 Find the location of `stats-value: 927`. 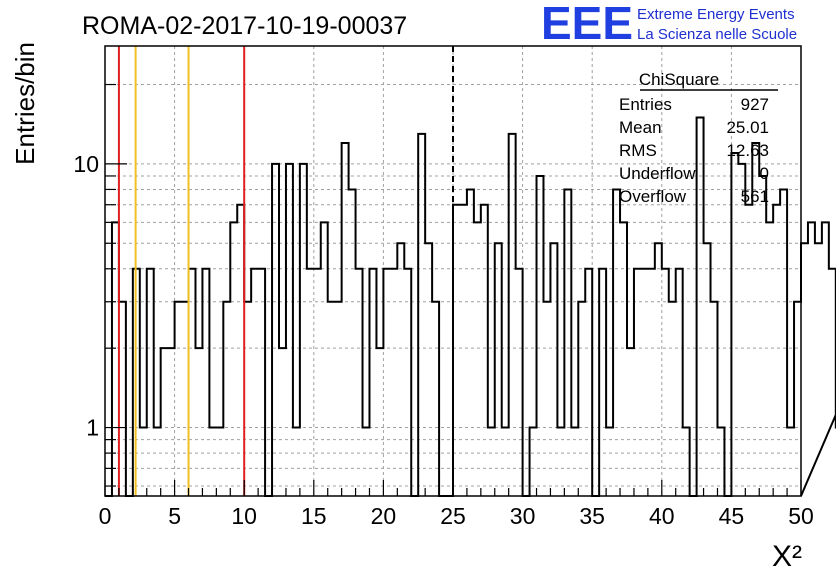

stats-value: 927 is located at coordinates (755, 104).